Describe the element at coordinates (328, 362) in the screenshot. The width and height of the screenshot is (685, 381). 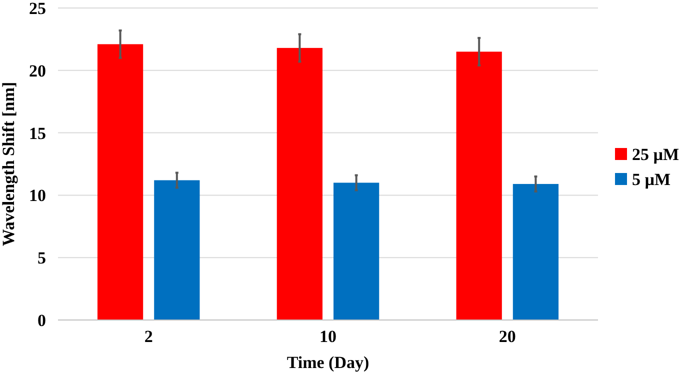
I see `x-axis-title: Time (Day)` at that location.